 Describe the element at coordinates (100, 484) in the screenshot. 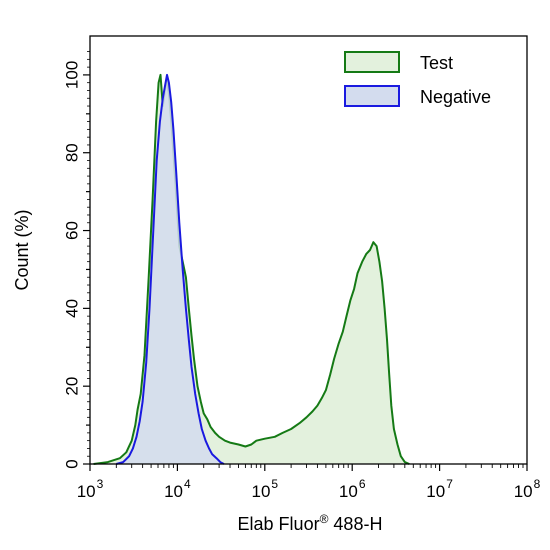

I see `x-tick-label-exponent: 3` at that location.